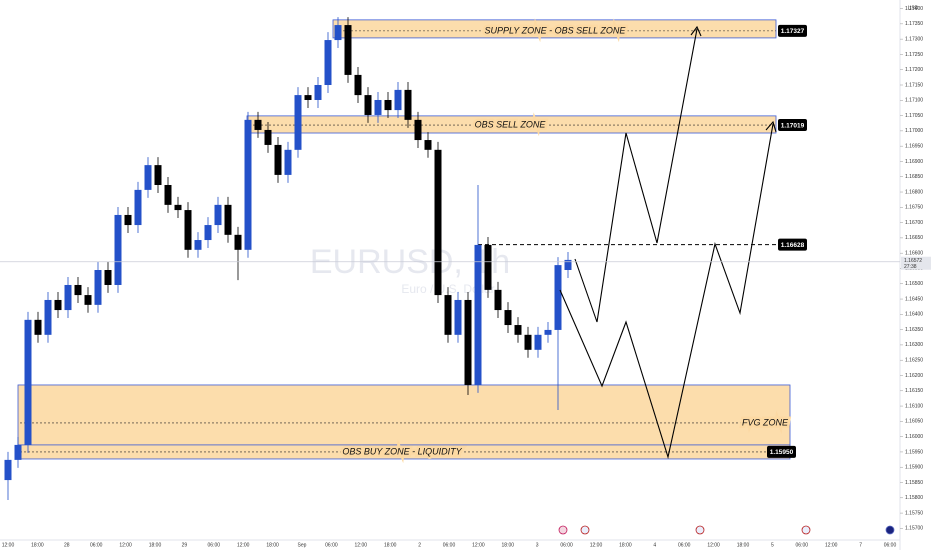 The image size is (932, 550). Describe the element at coordinates (914, 101) in the screenshot. I see `y-tick-label: 1.17100` at that location.